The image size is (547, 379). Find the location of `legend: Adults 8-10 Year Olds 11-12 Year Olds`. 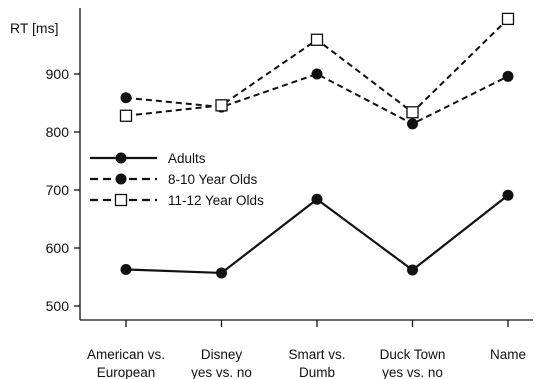

legend: Adults 8-10 Year Olds 11-12 Year Olds is located at coordinates (177, 179).